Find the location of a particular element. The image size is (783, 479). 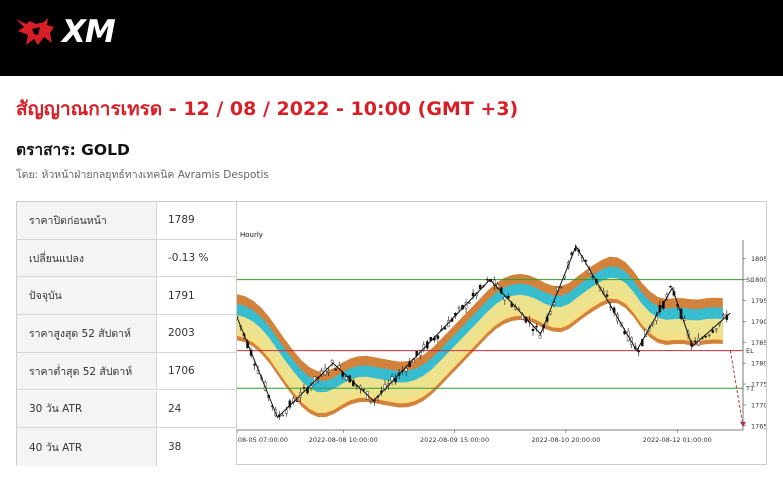

stats-value: 1706 is located at coordinates (196, 371).